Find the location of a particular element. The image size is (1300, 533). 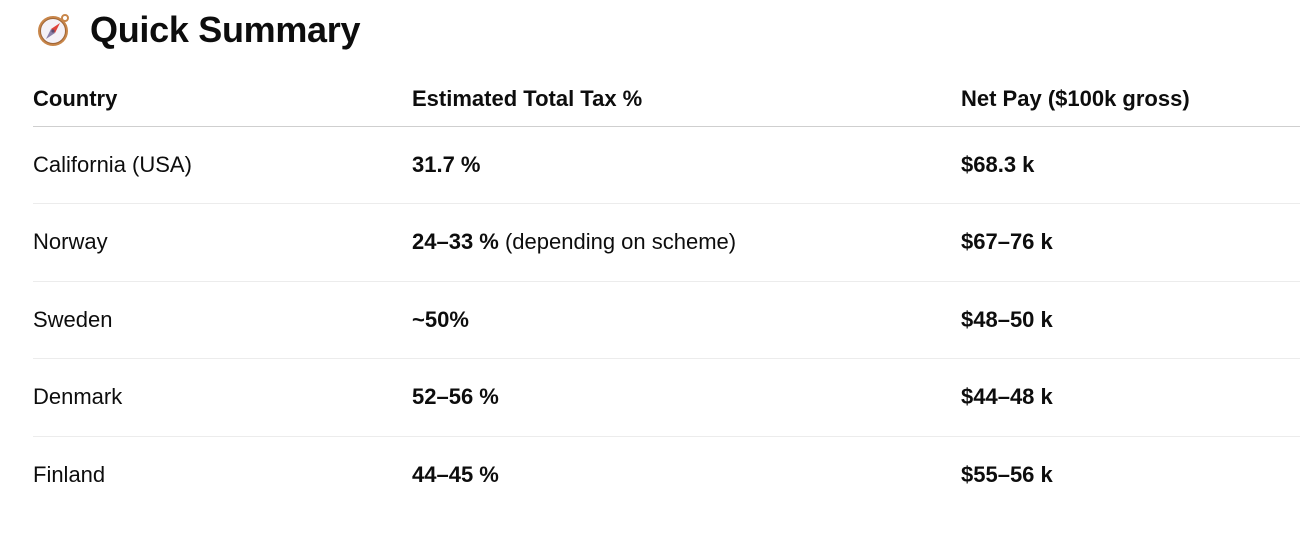

cell-country: California (USA) is located at coordinates (222, 165).